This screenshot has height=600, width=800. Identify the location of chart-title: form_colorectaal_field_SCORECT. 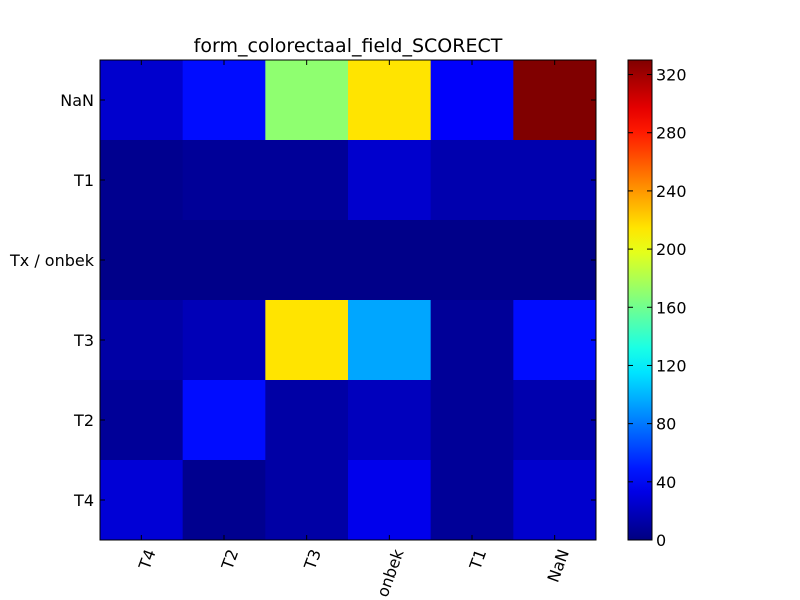
(348, 46).